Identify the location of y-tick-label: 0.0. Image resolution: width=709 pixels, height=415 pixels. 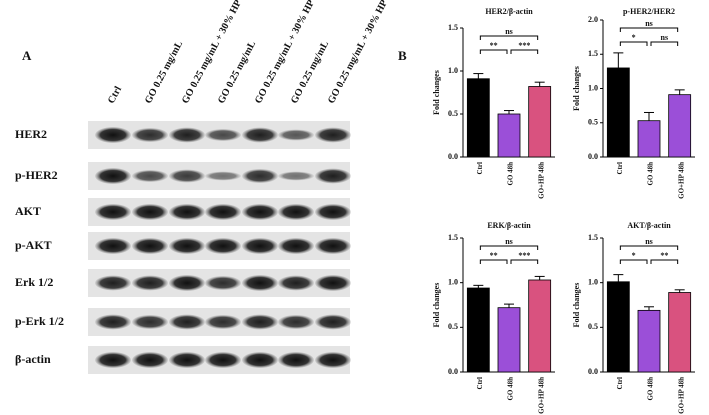
(453, 156).